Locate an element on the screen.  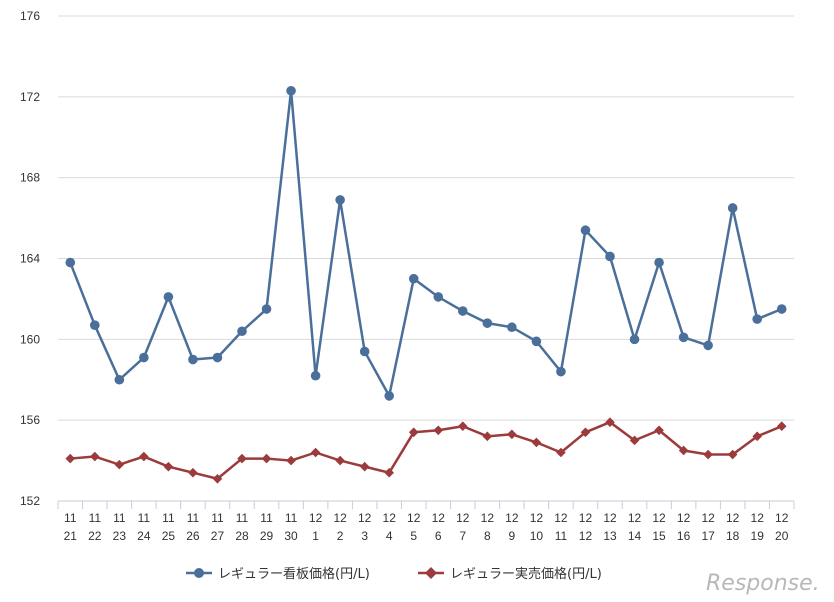
y-tick-label: 164 is located at coordinates (30, 259).